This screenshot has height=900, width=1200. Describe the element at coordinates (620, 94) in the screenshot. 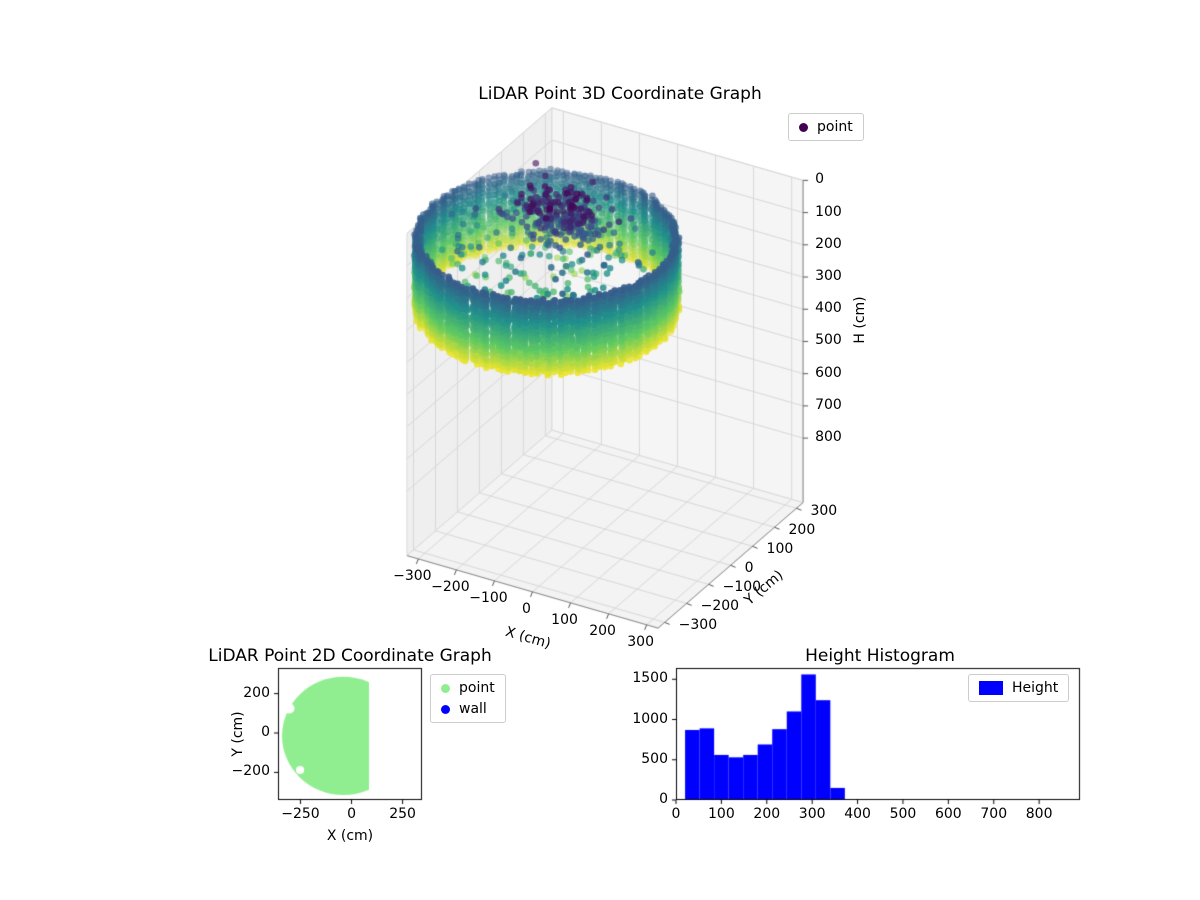

I see `plot3d-title: LiDAR Point 3D Coordinate Graph` at that location.